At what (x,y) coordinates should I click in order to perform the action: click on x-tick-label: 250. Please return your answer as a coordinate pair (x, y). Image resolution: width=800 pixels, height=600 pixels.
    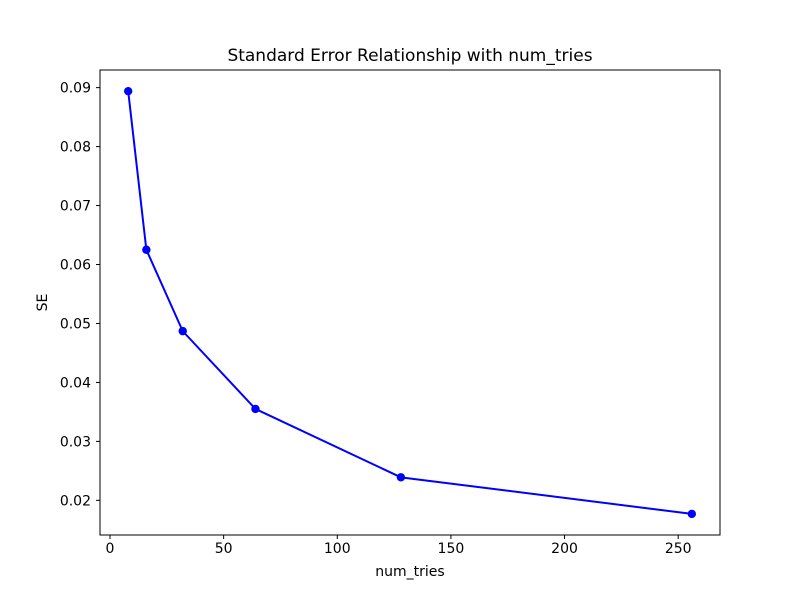
    Looking at the image, I should click on (678, 549).